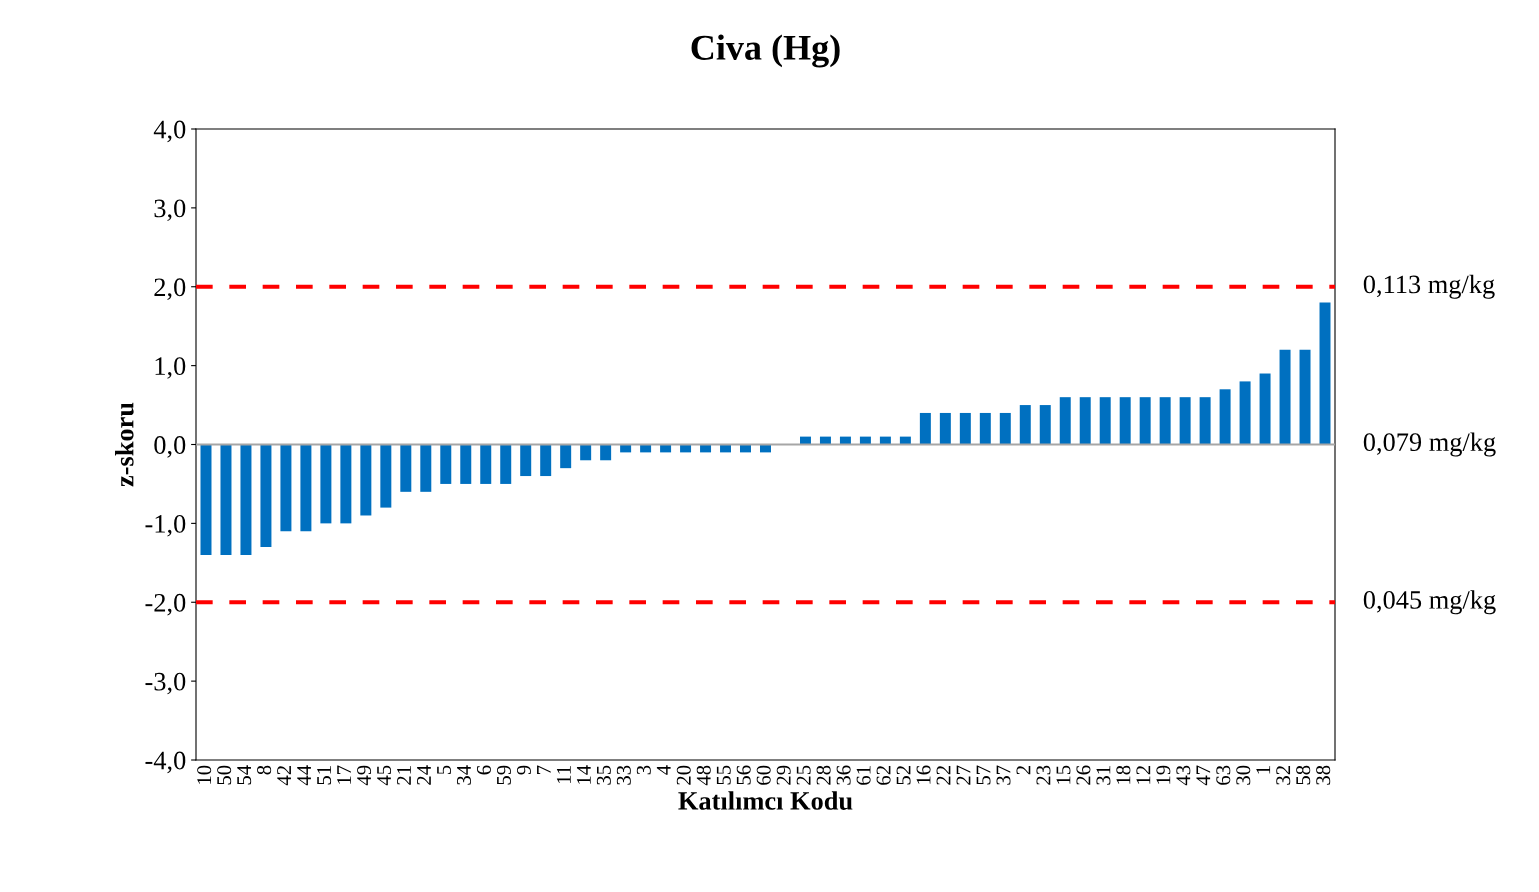 The width and height of the screenshot is (1539, 892). What do you see at coordinates (165, 604) in the screenshot?
I see `y-tick-label: -2,0` at bounding box center [165, 604].